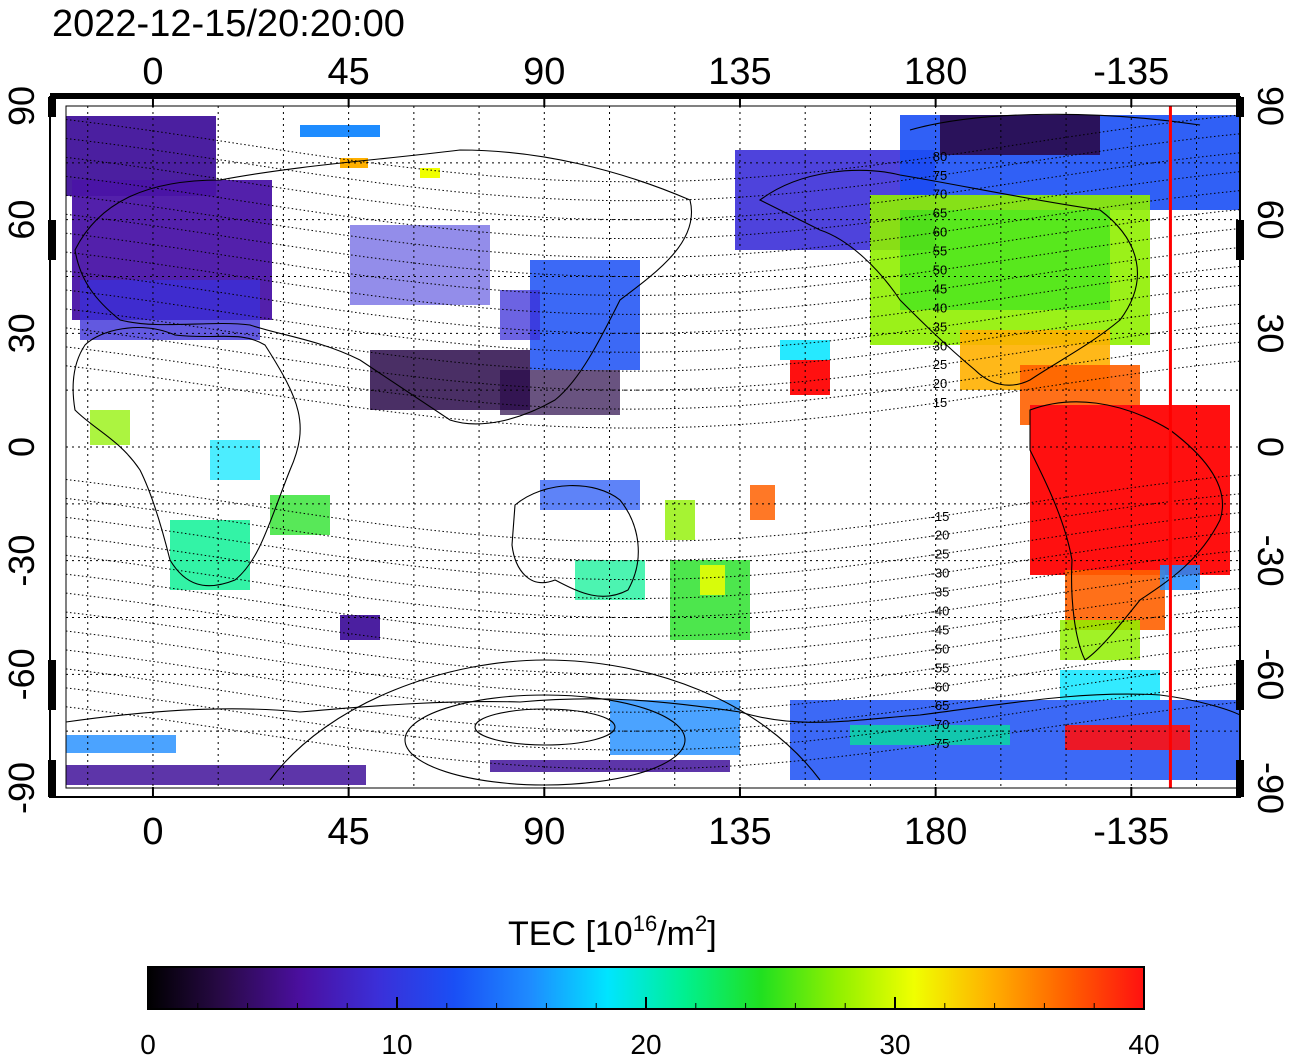  I want to click on tec-patch-antarctic-pacific, so click(675, 727).